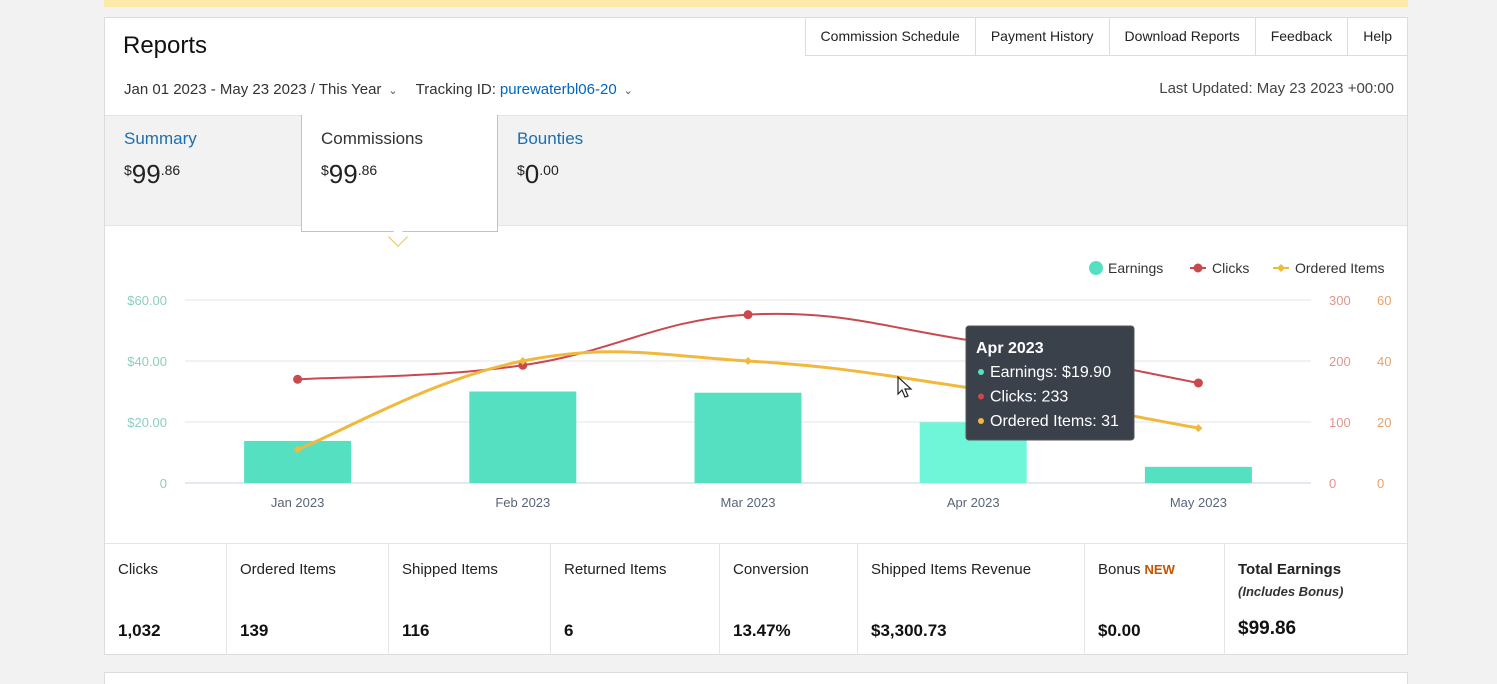 Image resolution: width=1497 pixels, height=684 pixels. What do you see at coordinates (1377, 36) in the screenshot?
I see `help-link: Help` at bounding box center [1377, 36].